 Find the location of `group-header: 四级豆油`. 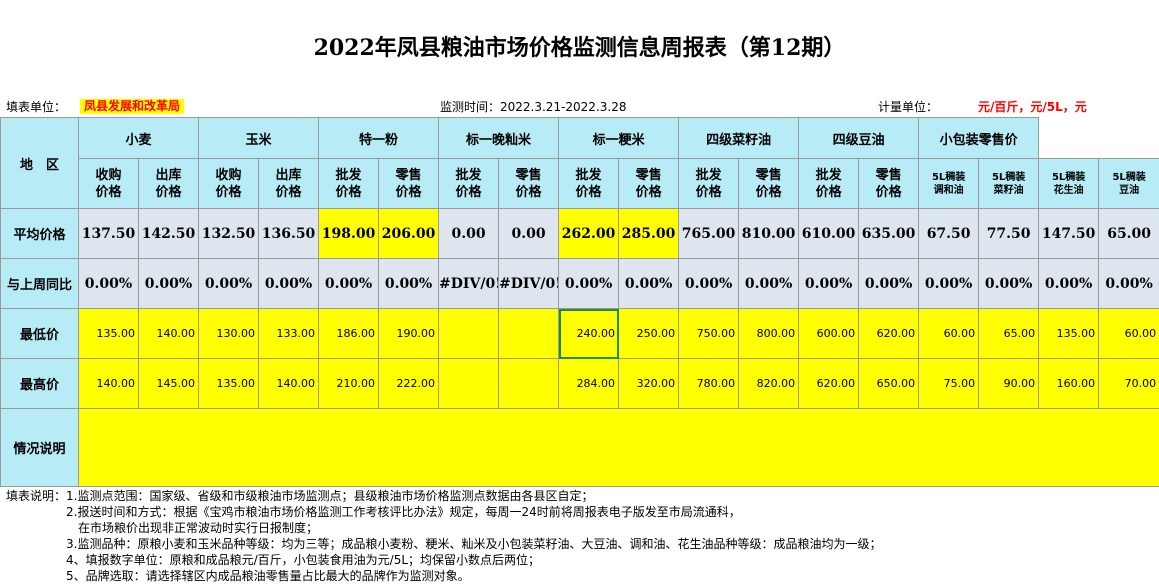

group-header: 四级豆油 is located at coordinates (859, 138).